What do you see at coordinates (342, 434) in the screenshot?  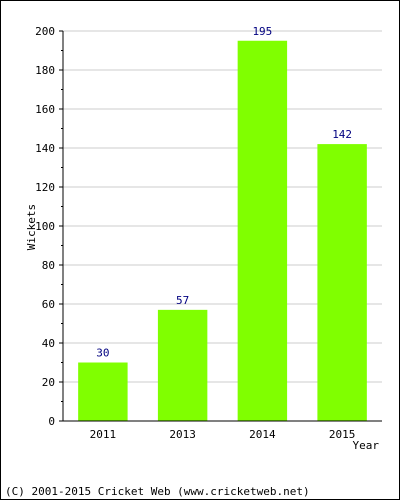 I see `x-tick-label: 2015` at bounding box center [342, 434].